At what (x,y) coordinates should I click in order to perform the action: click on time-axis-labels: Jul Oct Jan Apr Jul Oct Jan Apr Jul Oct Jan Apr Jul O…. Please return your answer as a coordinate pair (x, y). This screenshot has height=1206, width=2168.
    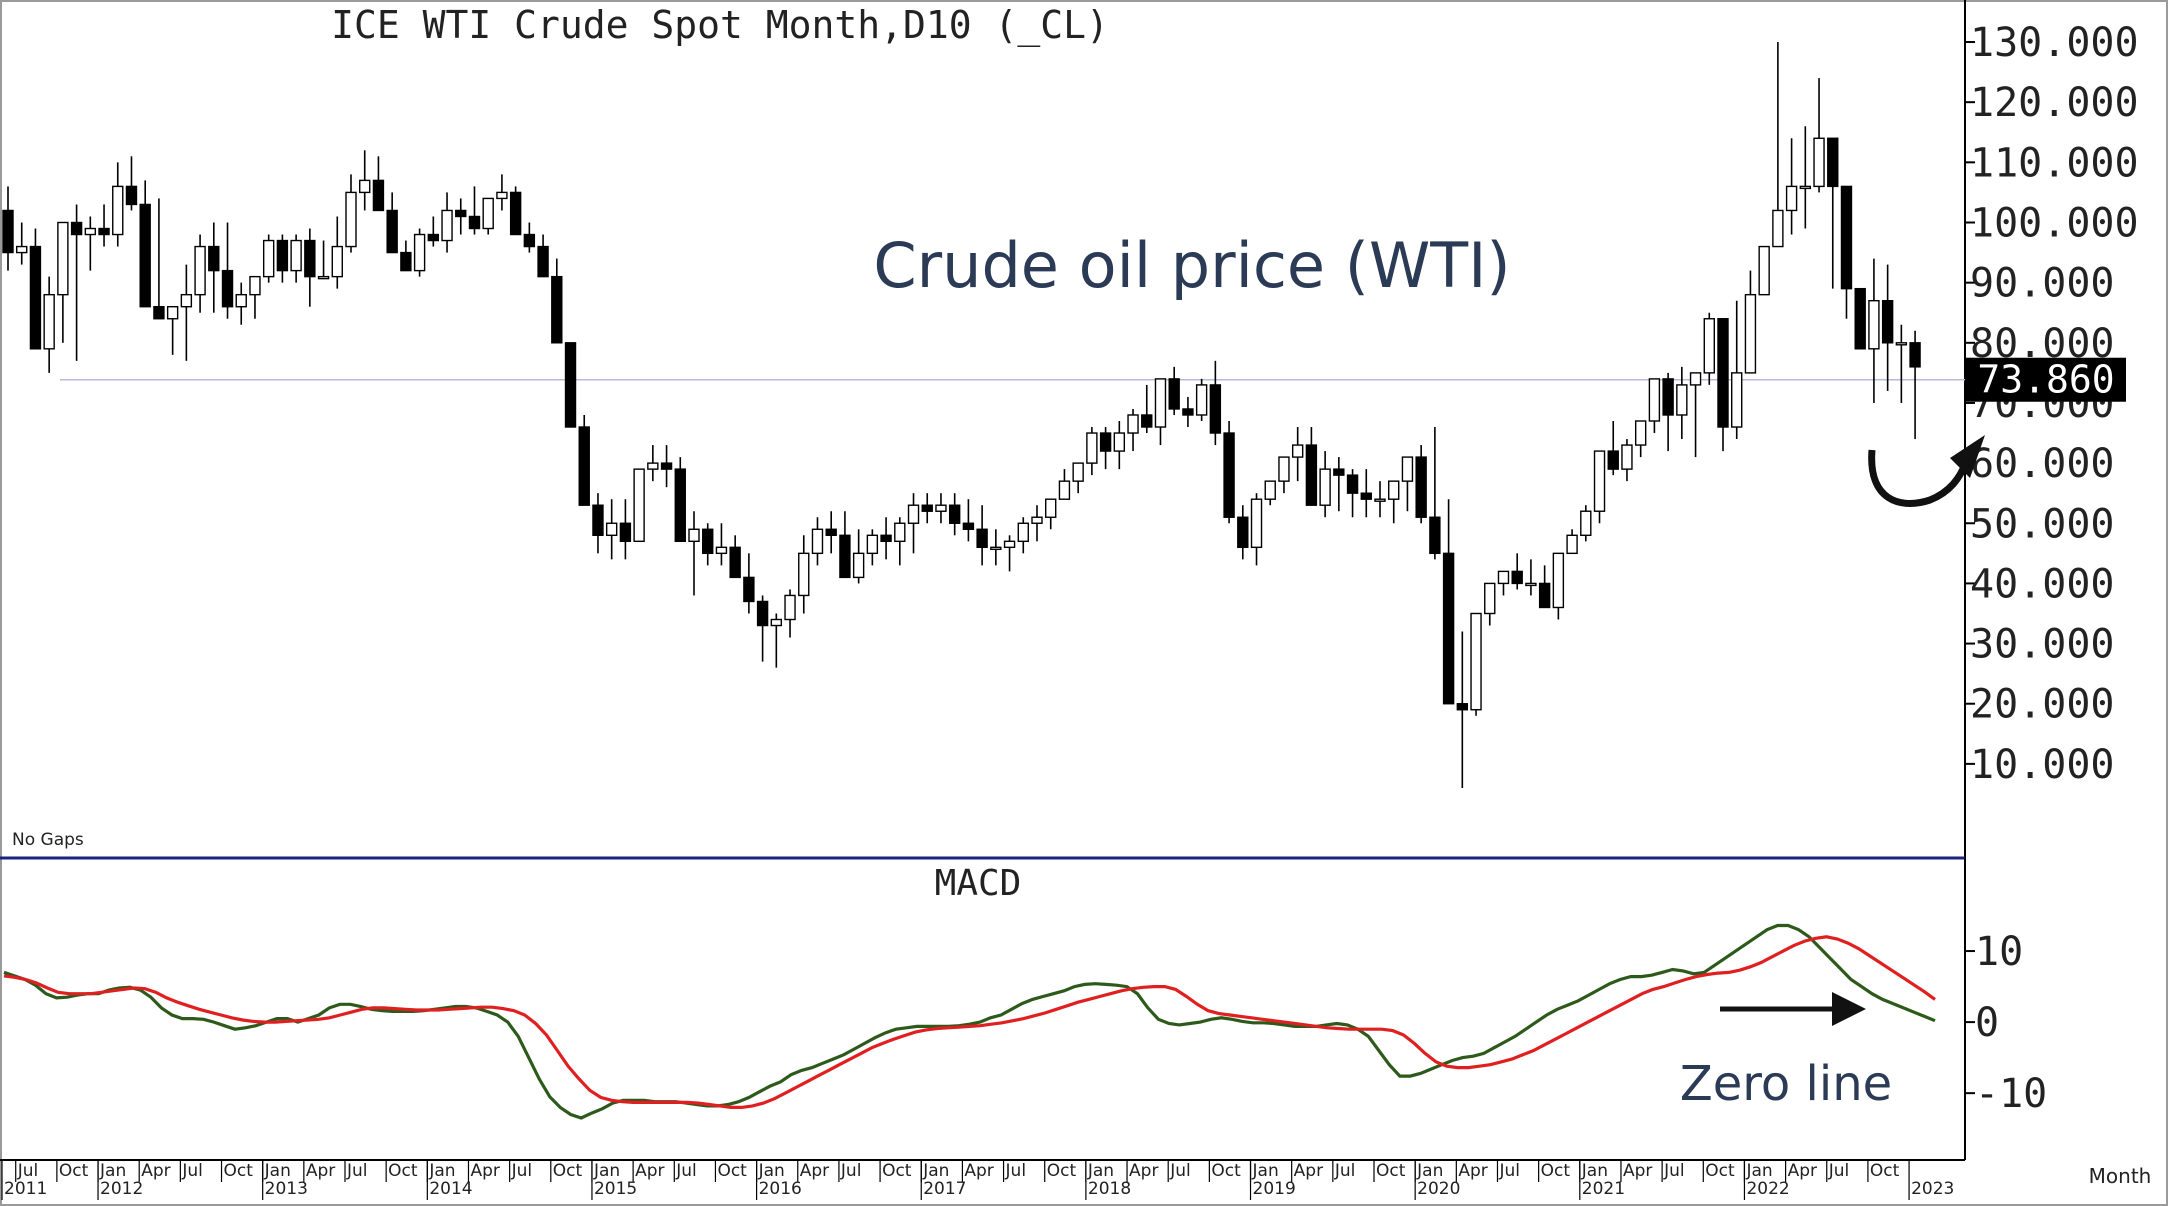
    Looking at the image, I should click on (977, 1180).